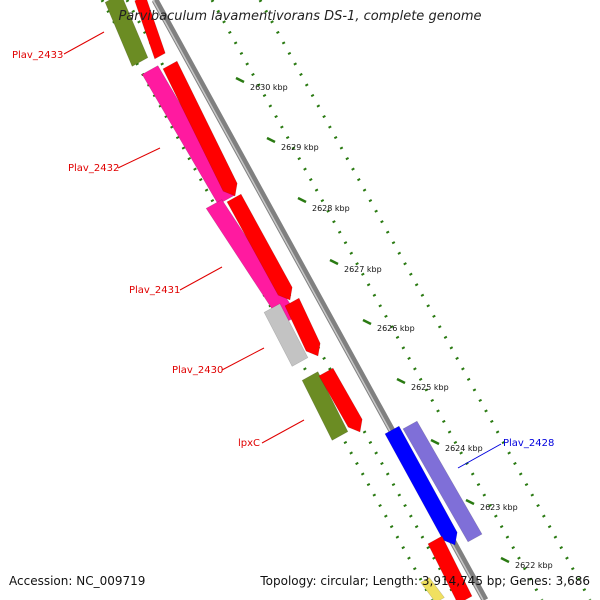  I want to click on gene-plav-2432-block, so click(188, 135).